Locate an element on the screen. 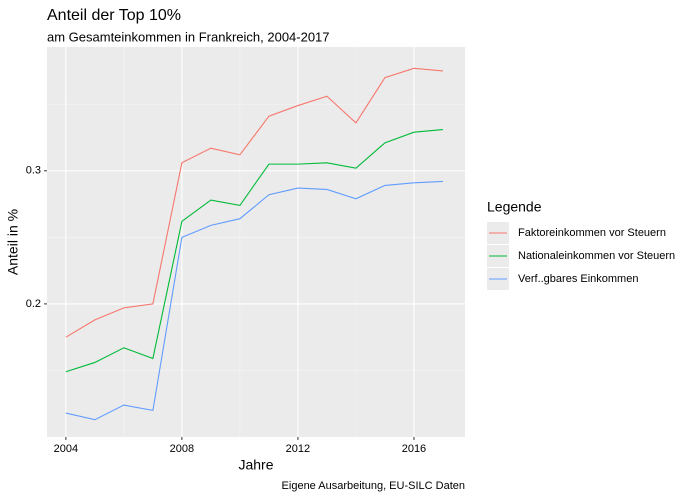  x-axis-label: Jahre is located at coordinates (255, 465).